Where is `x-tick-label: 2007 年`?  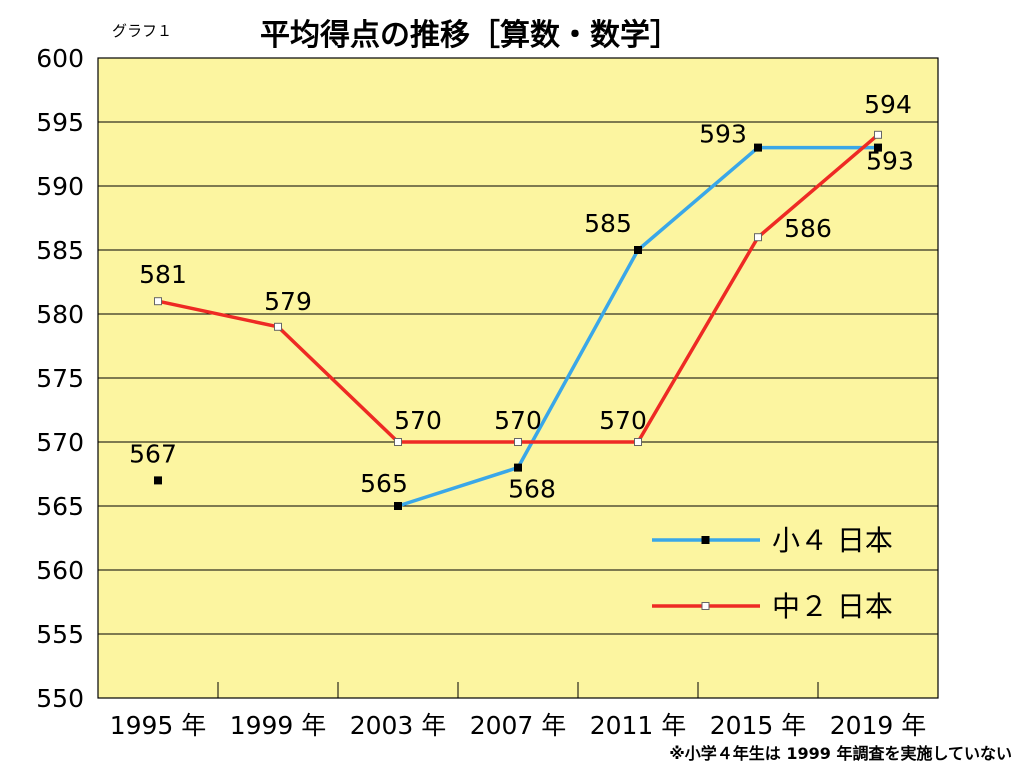 x-tick-label: 2007 年 is located at coordinates (518, 725).